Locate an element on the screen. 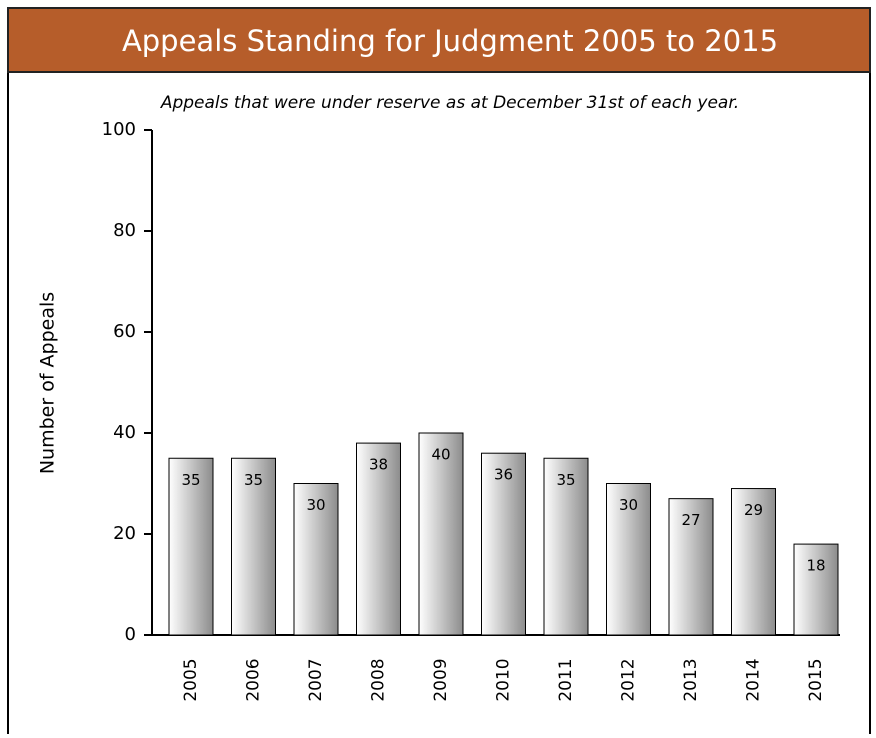 The height and width of the screenshot is (738, 876). y-tick-label: 60 is located at coordinates (124, 331).